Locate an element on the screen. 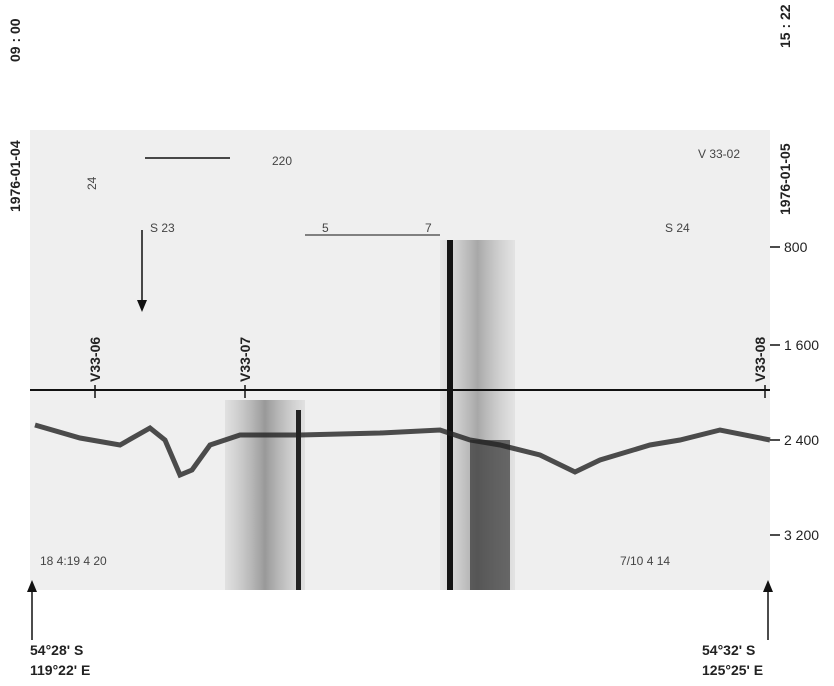 This screenshot has width=834, height=686. depth-label: 2 400 is located at coordinates (801, 440).